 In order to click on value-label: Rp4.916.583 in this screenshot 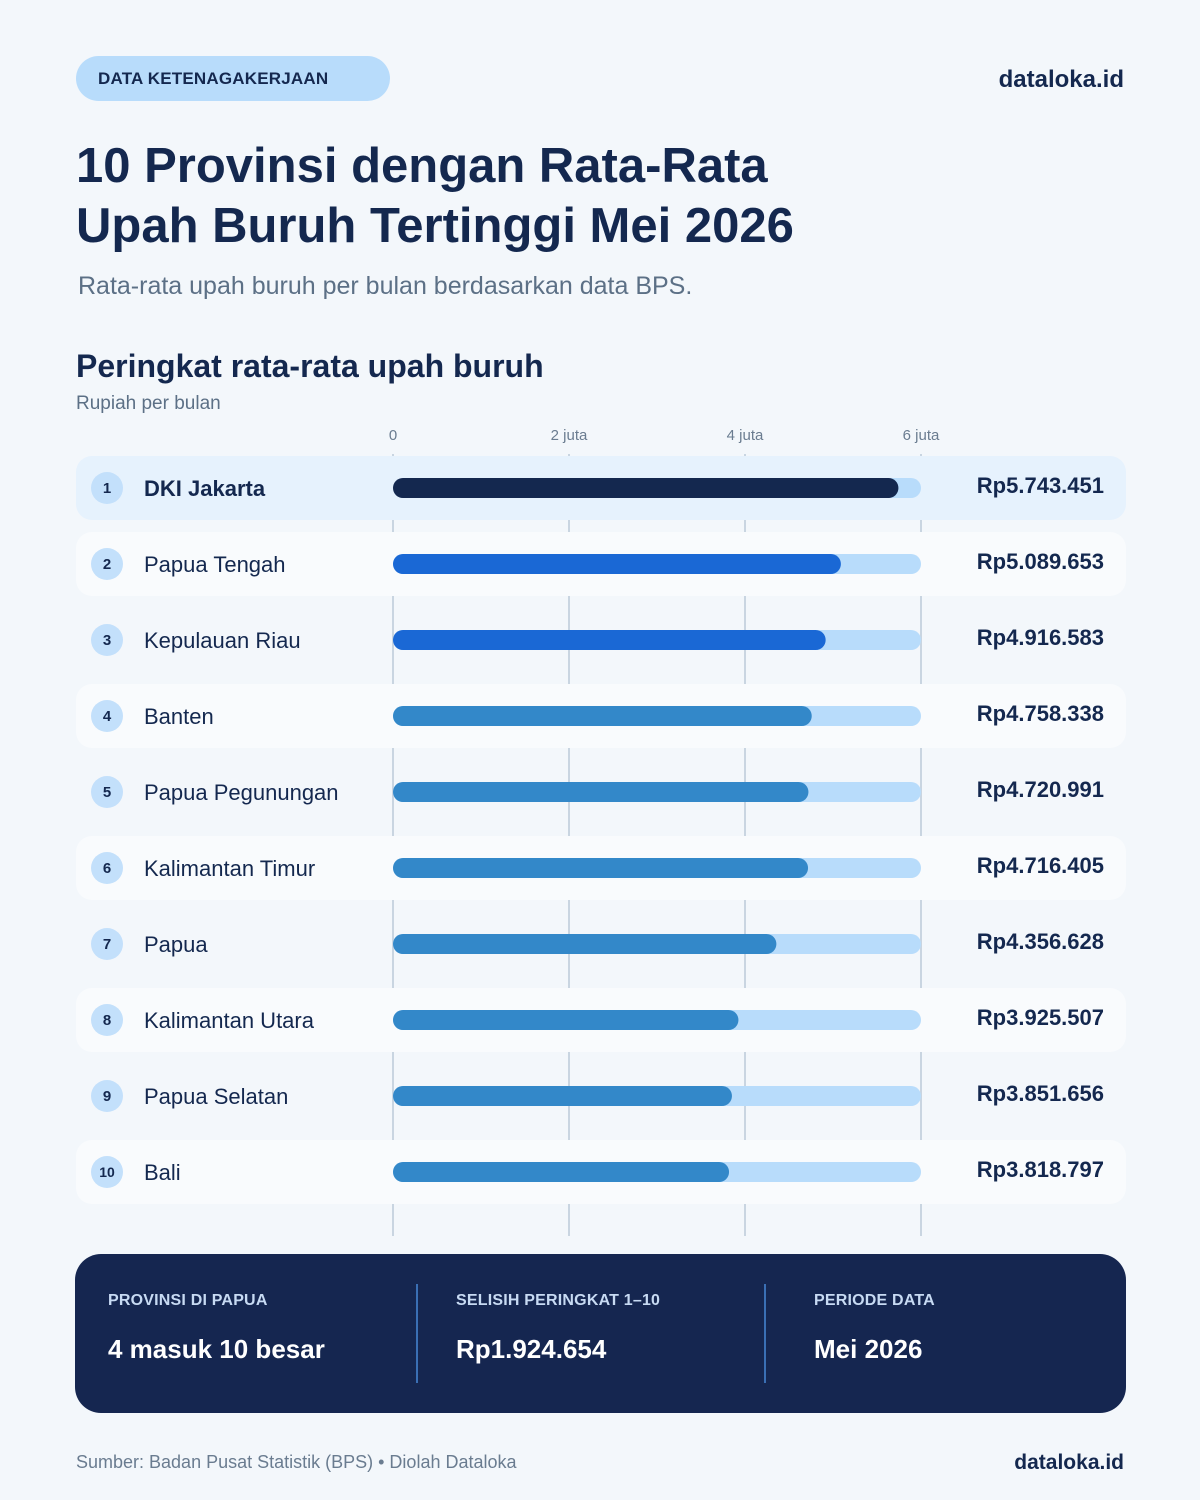, I will do `click(1040, 637)`.